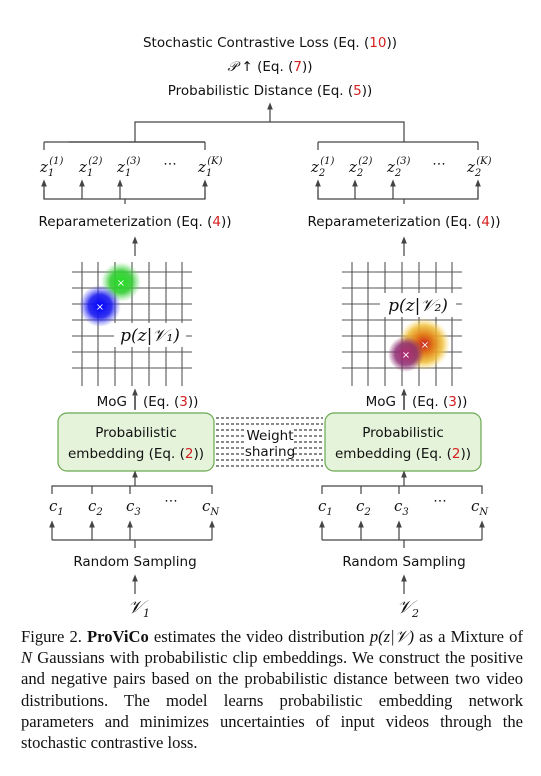 The width and height of the screenshot is (541, 776). What do you see at coordinates (479, 167) in the screenshot?
I see `z-sample-2-k: z2(K)` at bounding box center [479, 167].